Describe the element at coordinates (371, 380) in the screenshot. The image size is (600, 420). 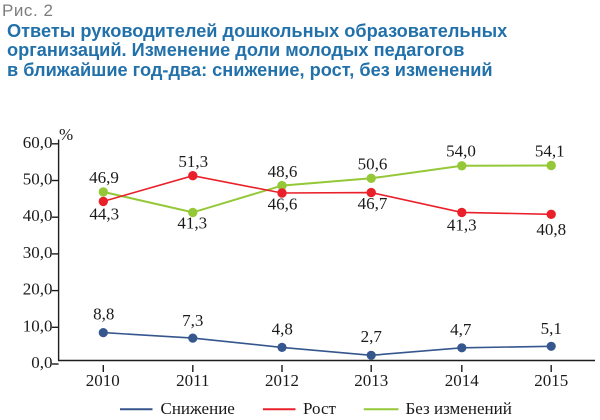
I see `svg-text: 2013` at that location.